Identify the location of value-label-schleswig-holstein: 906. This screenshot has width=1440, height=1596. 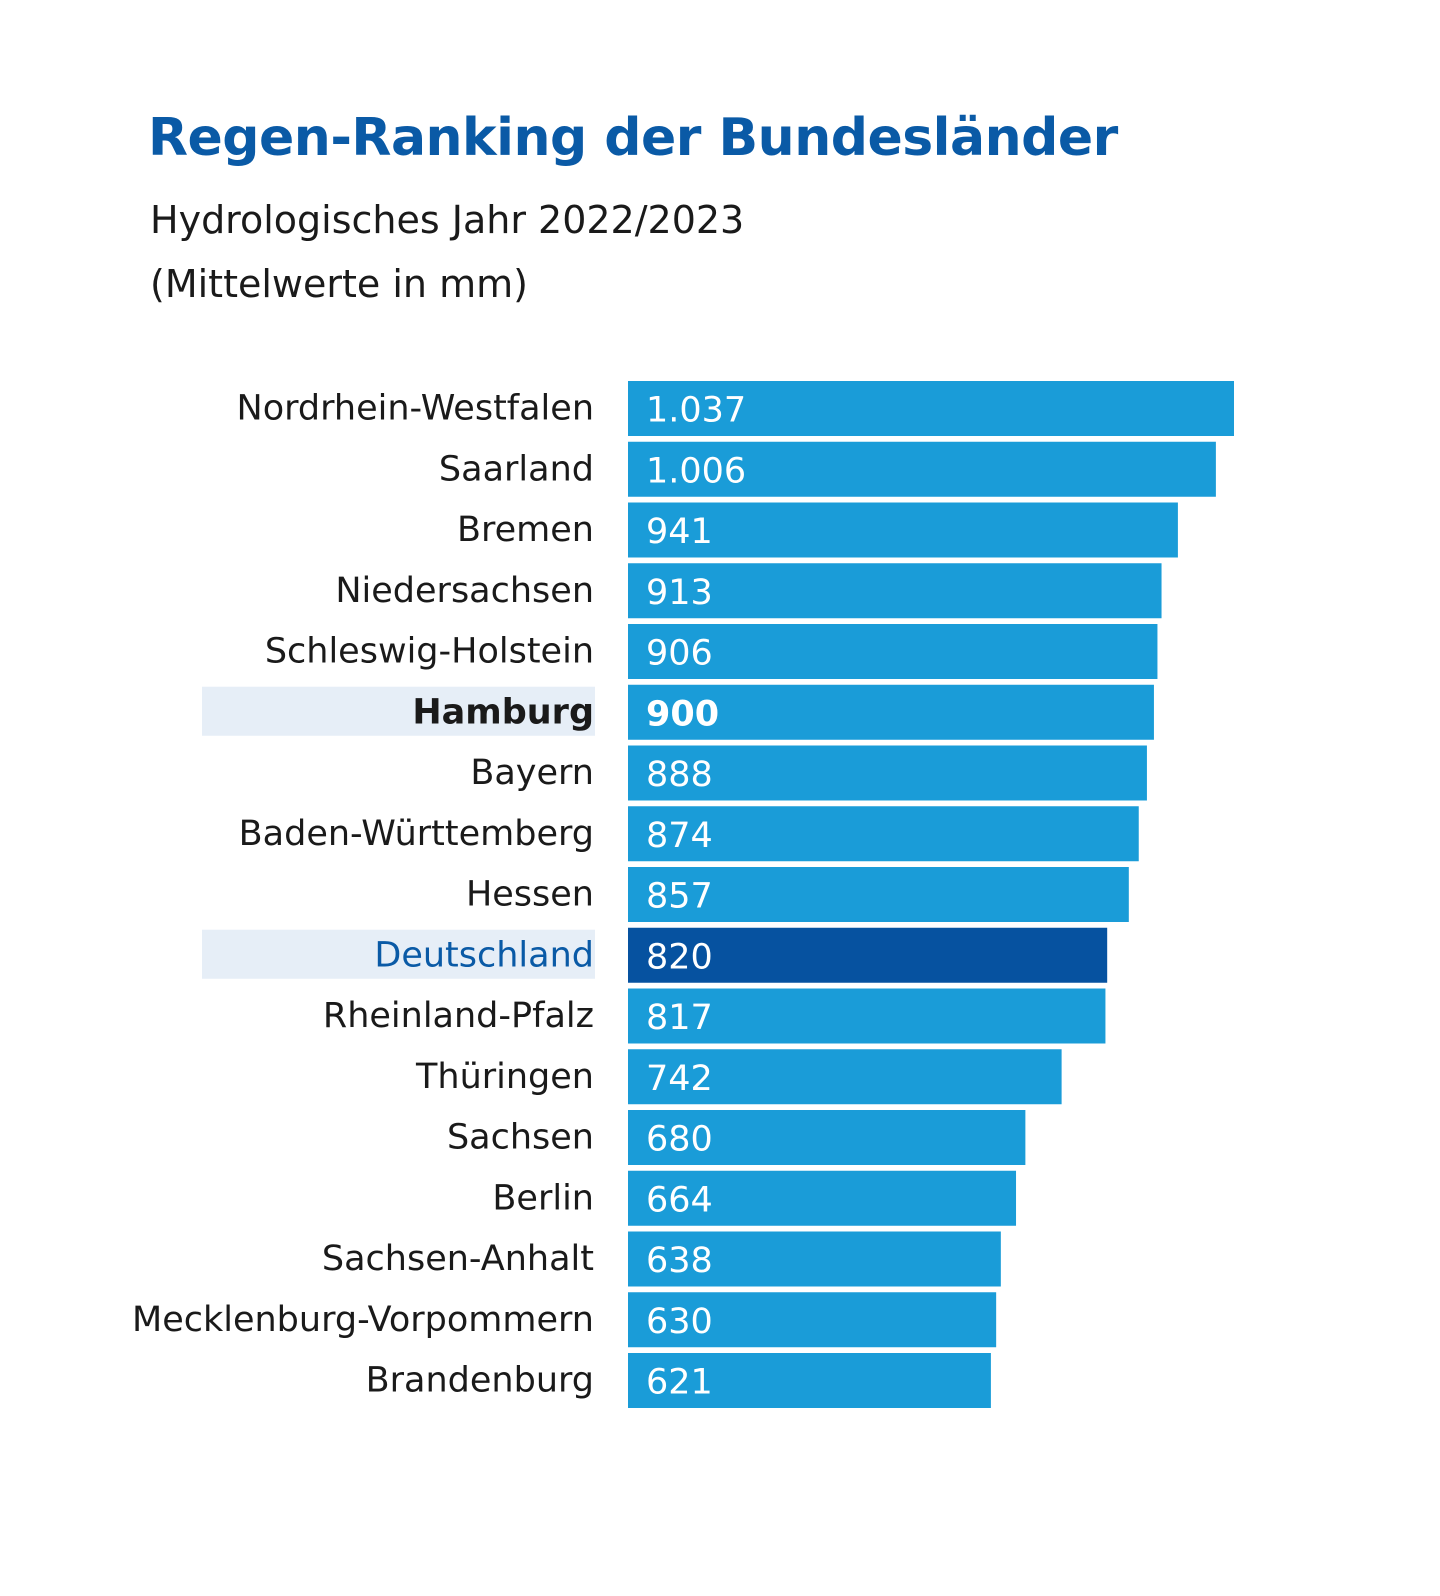
(679, 654).